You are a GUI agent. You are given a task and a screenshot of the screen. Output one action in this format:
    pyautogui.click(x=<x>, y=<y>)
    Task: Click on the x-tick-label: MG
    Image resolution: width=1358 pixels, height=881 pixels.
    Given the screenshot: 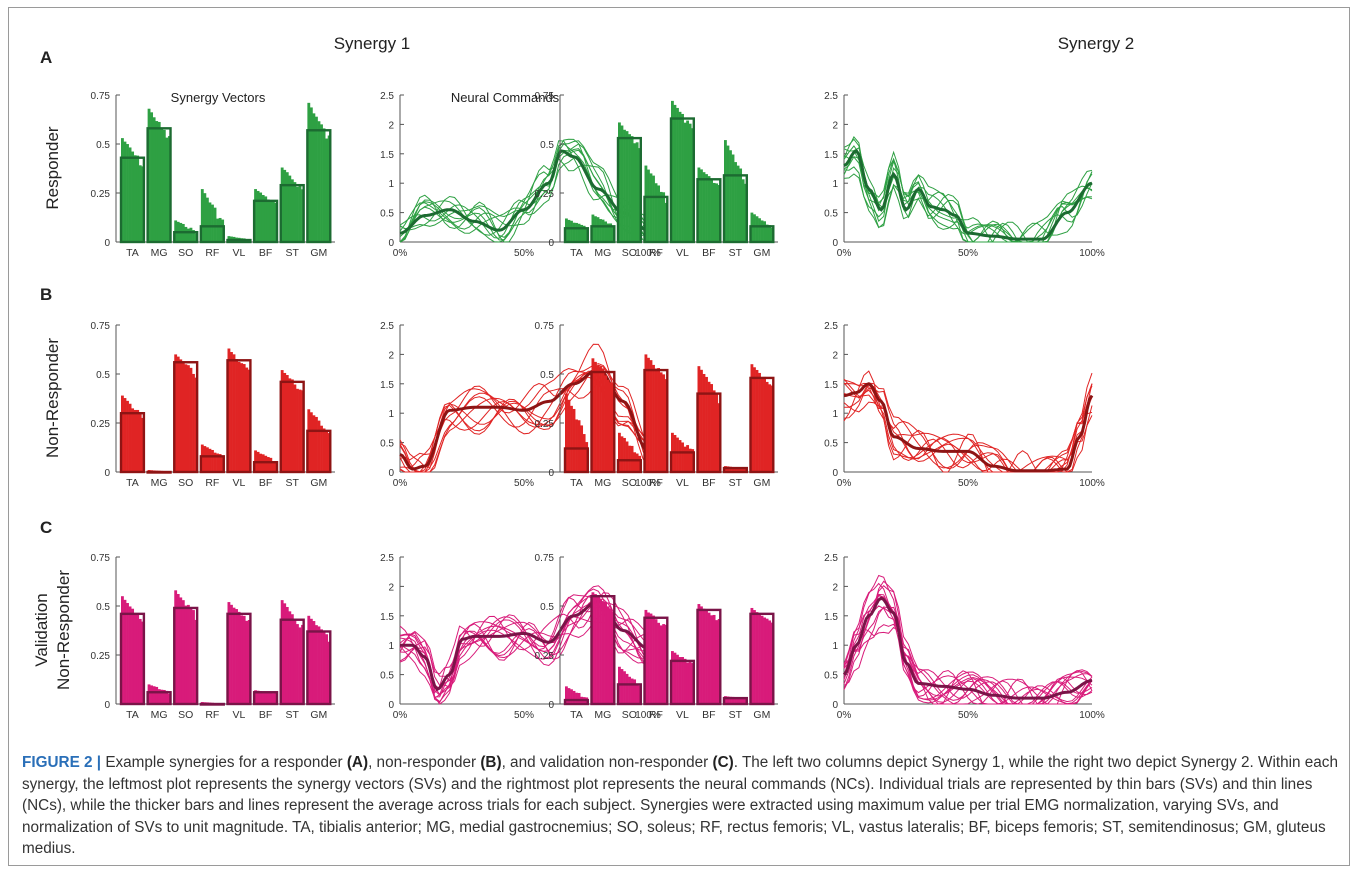 What is the action you would take?
    pyautogui.click(x=159, y=253)
    